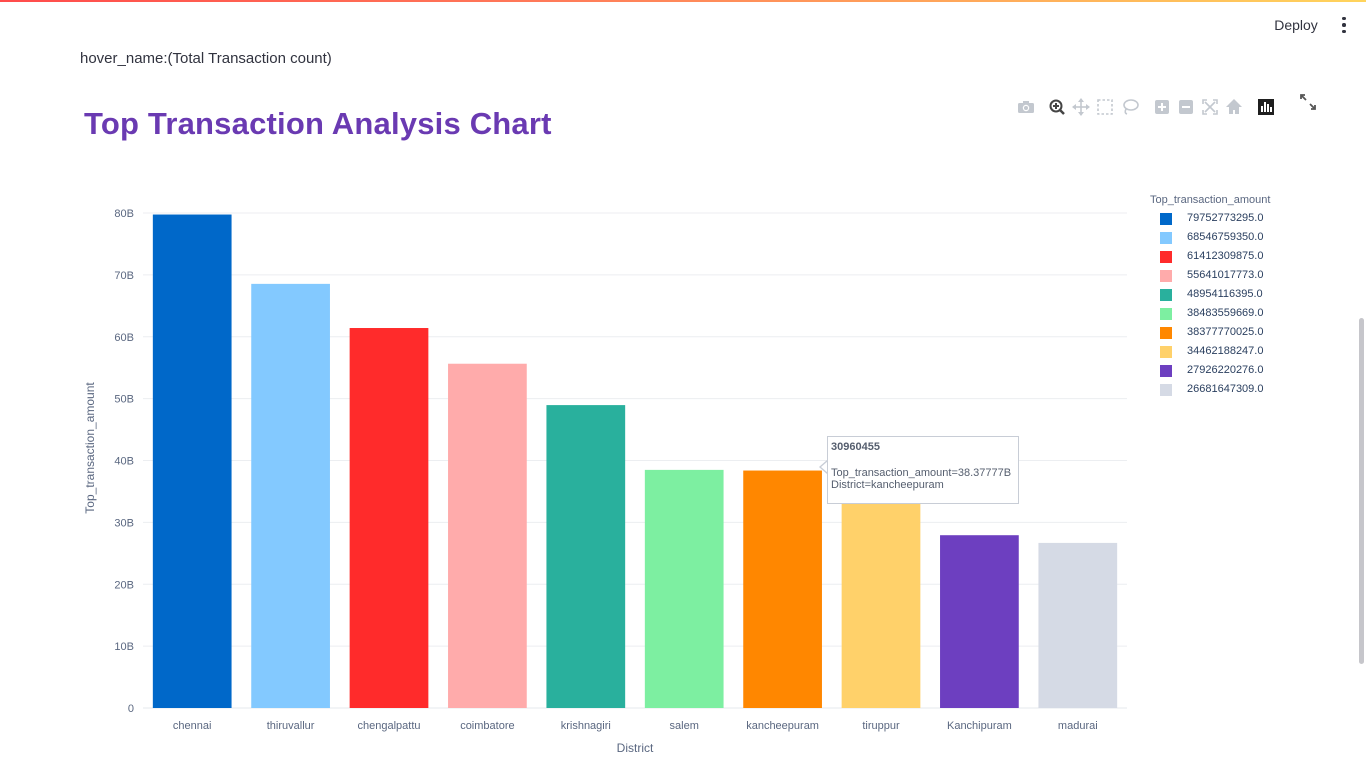 This screenshot has height=768, width=1366. Describe the element at coordinates (1225, 218) in the screenshot. I see `legend-label: 79752773295.0` at that location.